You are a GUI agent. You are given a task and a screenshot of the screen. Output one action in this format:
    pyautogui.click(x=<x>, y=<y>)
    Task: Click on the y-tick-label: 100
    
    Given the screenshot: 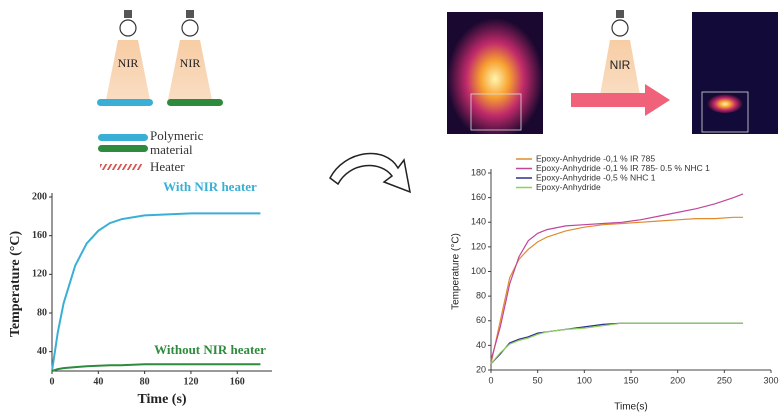 What is the action you would take?
    pyautogui.click(x=478, y=271)
    